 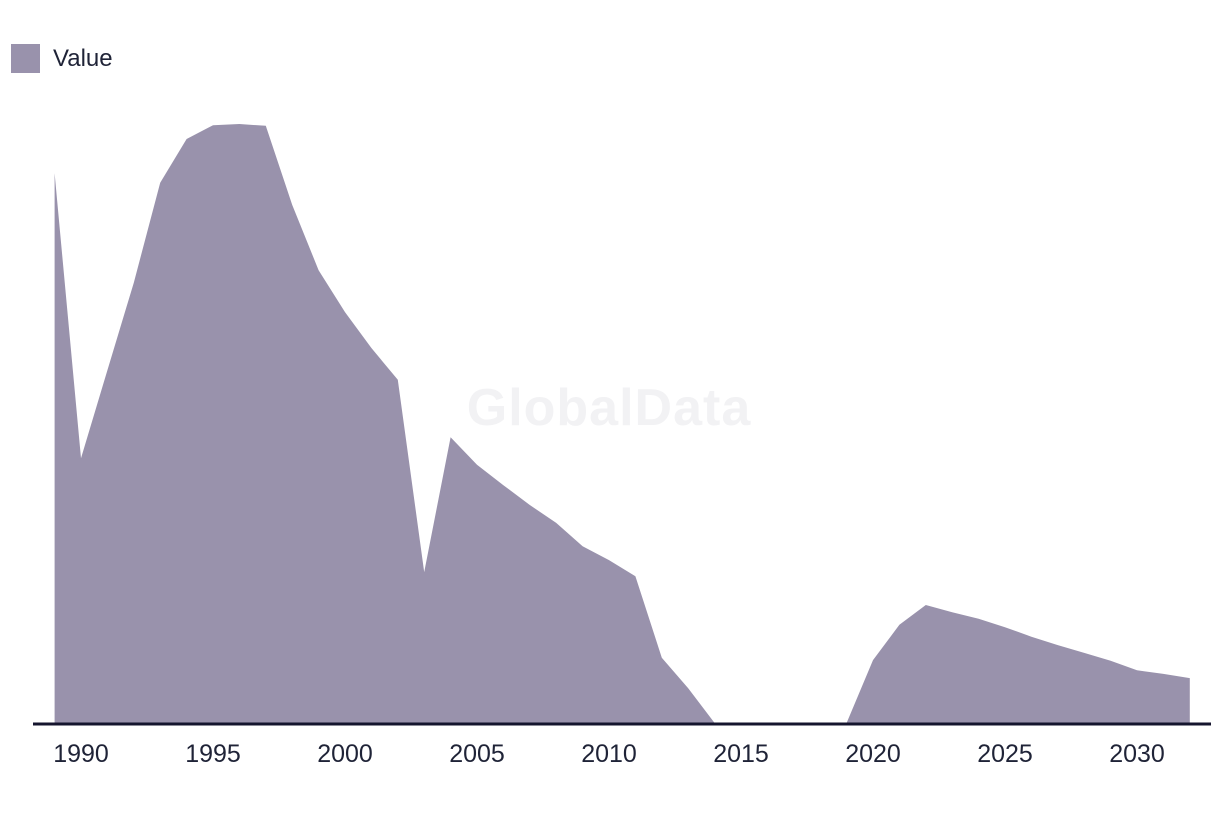 I want to click on legend-label: Value, so click(x=83, y=58).